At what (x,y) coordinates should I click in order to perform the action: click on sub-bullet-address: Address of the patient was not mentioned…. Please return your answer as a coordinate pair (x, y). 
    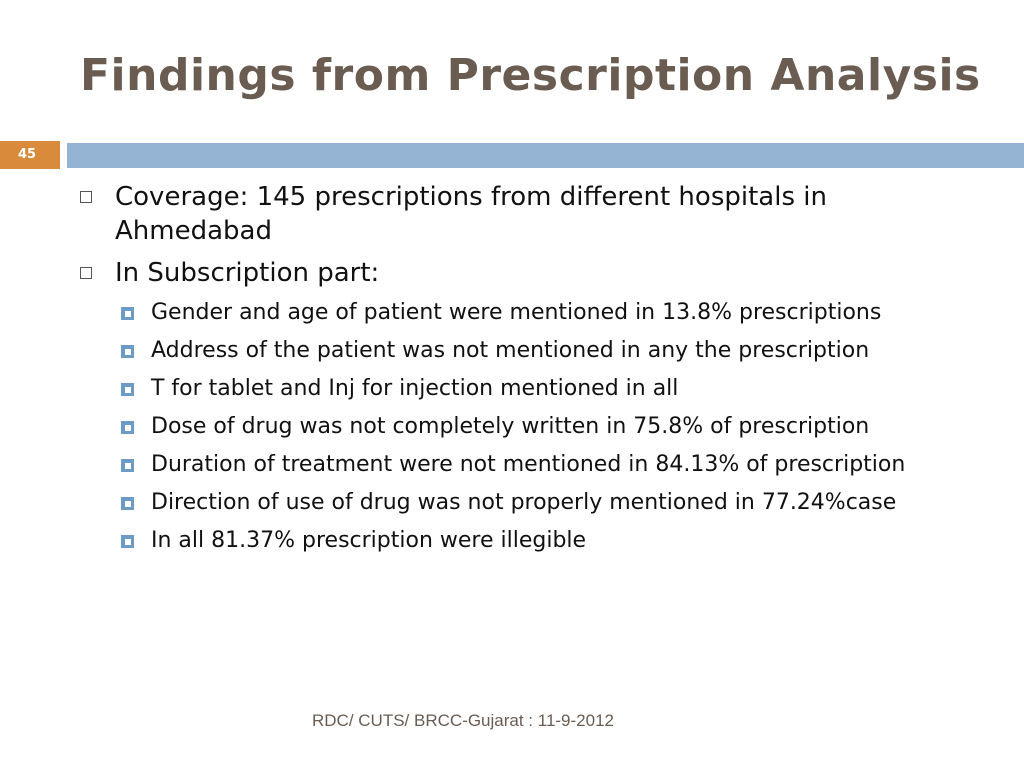
    Looking at the image, I should click on (552, 351).